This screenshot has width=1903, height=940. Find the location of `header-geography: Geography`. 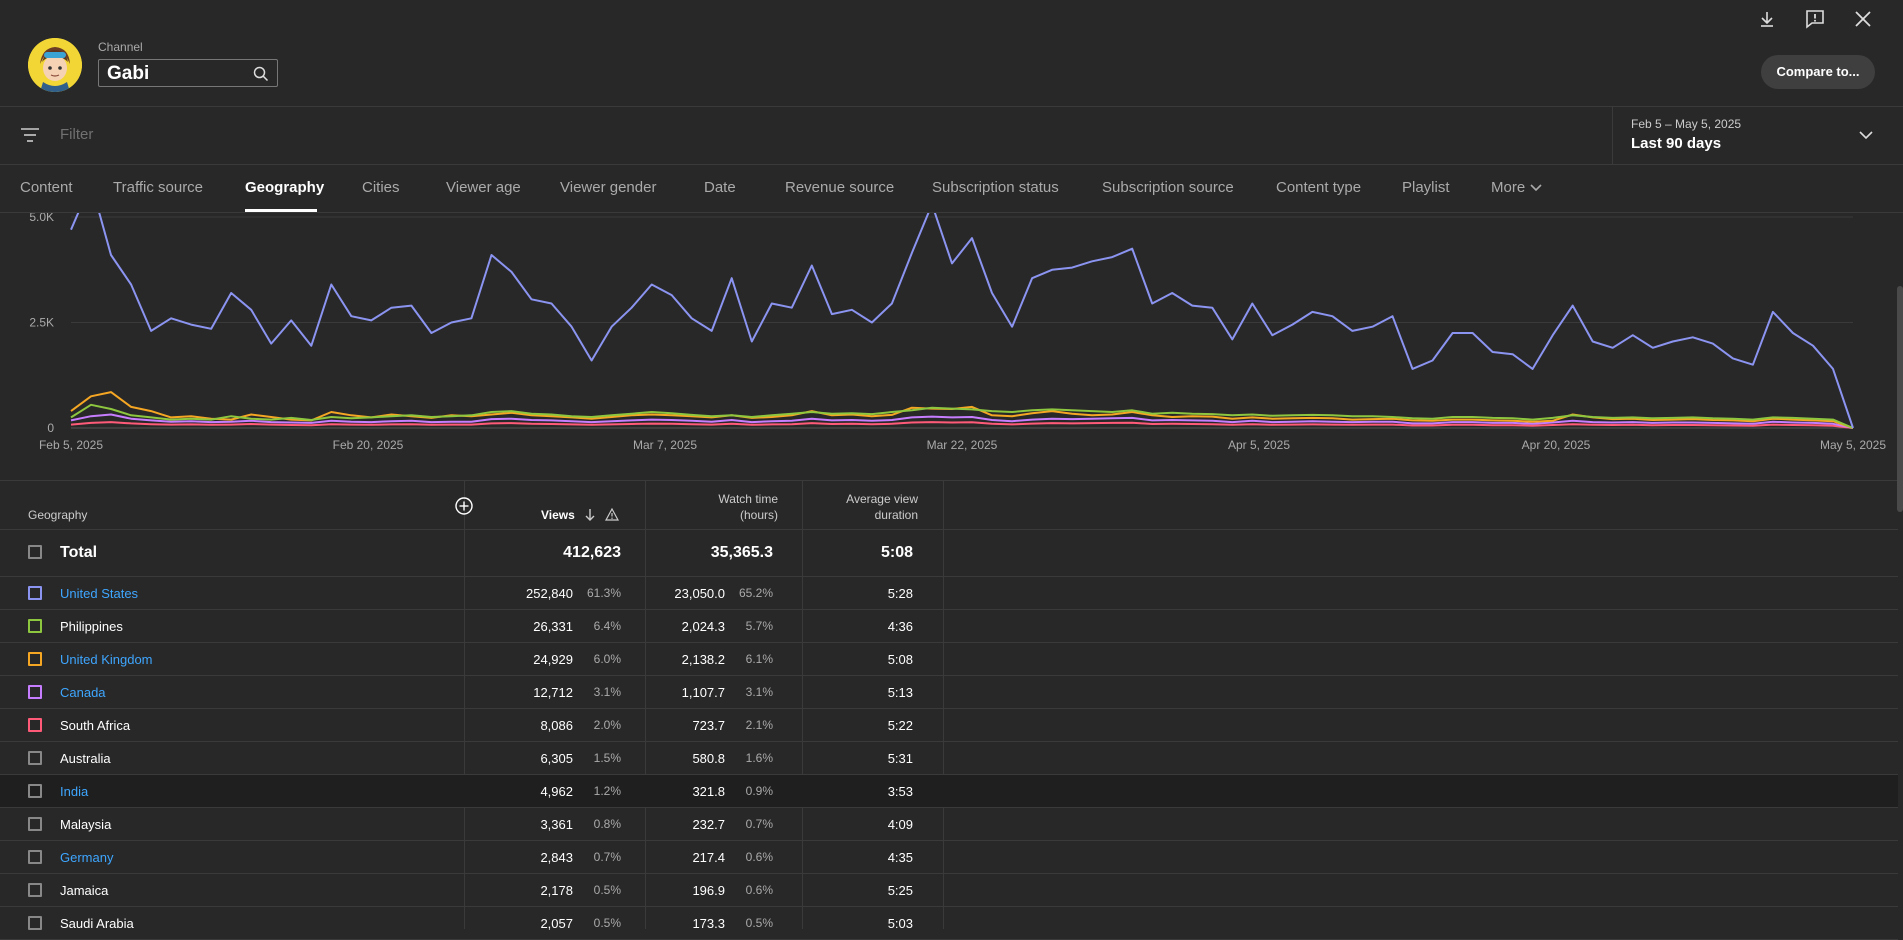

header-geography: Geography is located at coordinates (58, 515).